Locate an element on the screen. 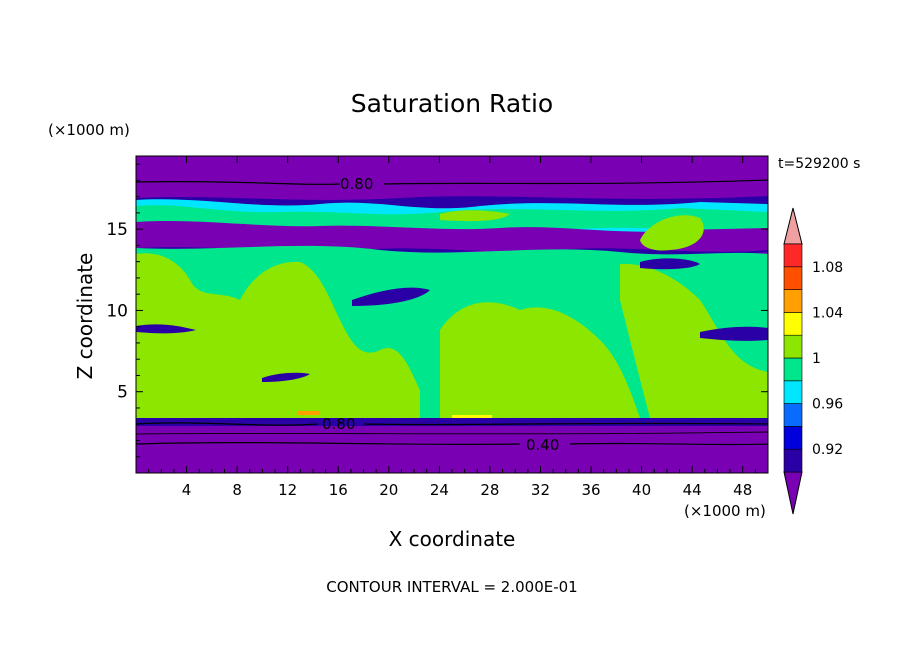  field-streak-left is located at coordinates (166, 329).